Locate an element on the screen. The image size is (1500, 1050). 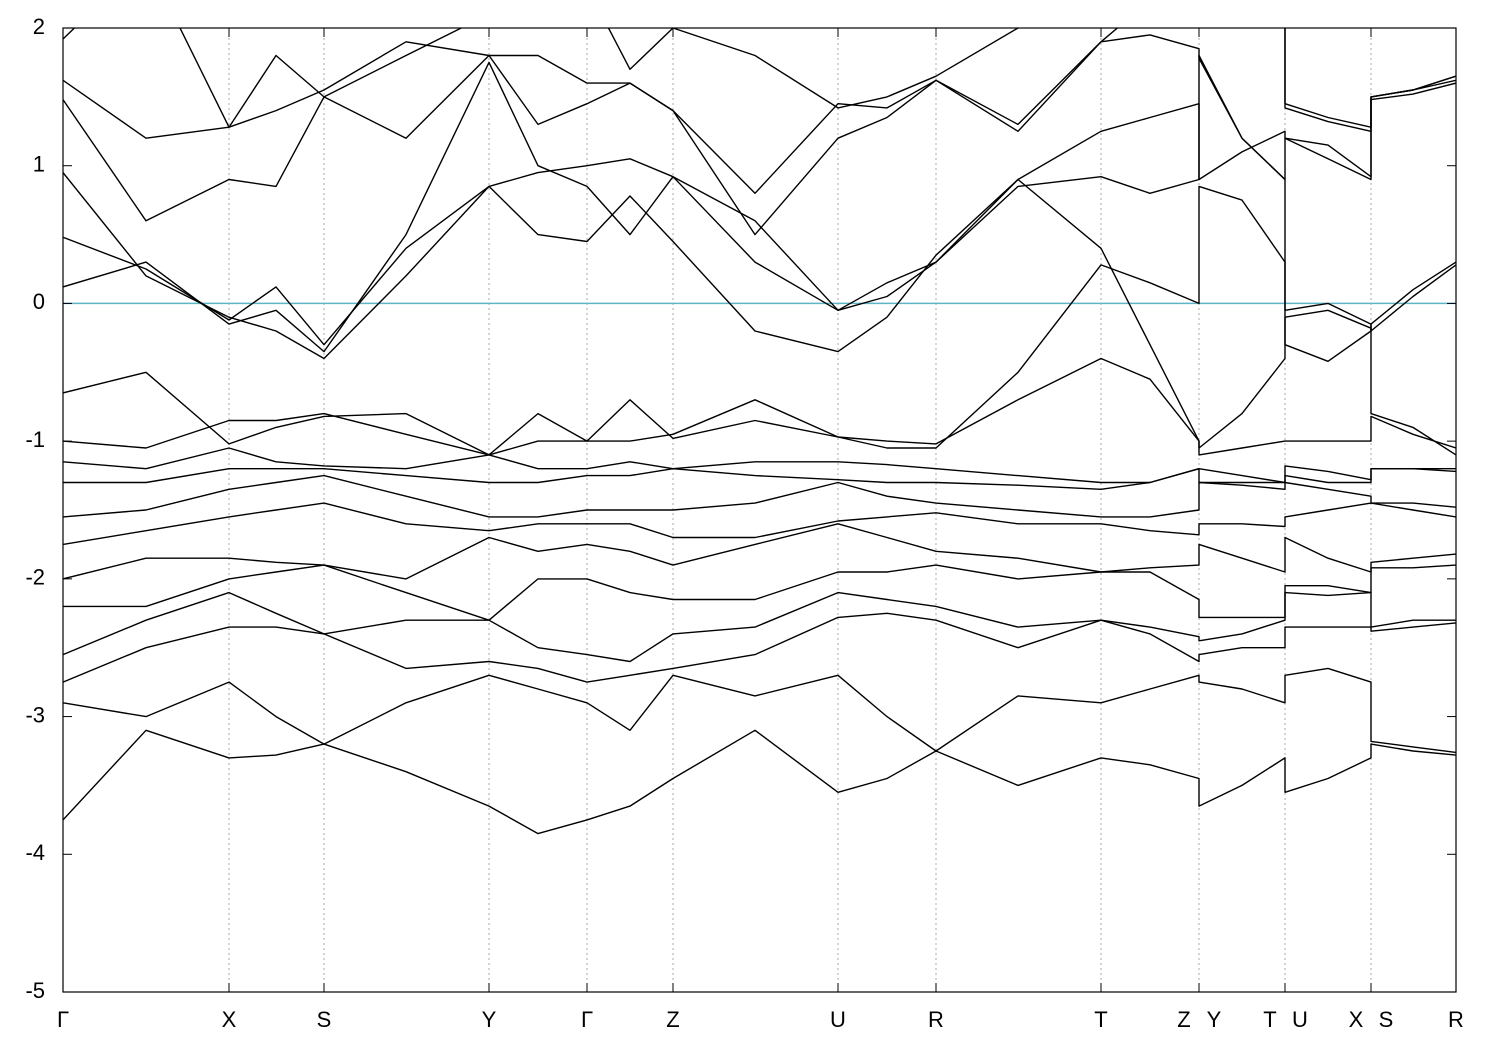
y-tick-label: -5 is located at coordinates (35, 990).